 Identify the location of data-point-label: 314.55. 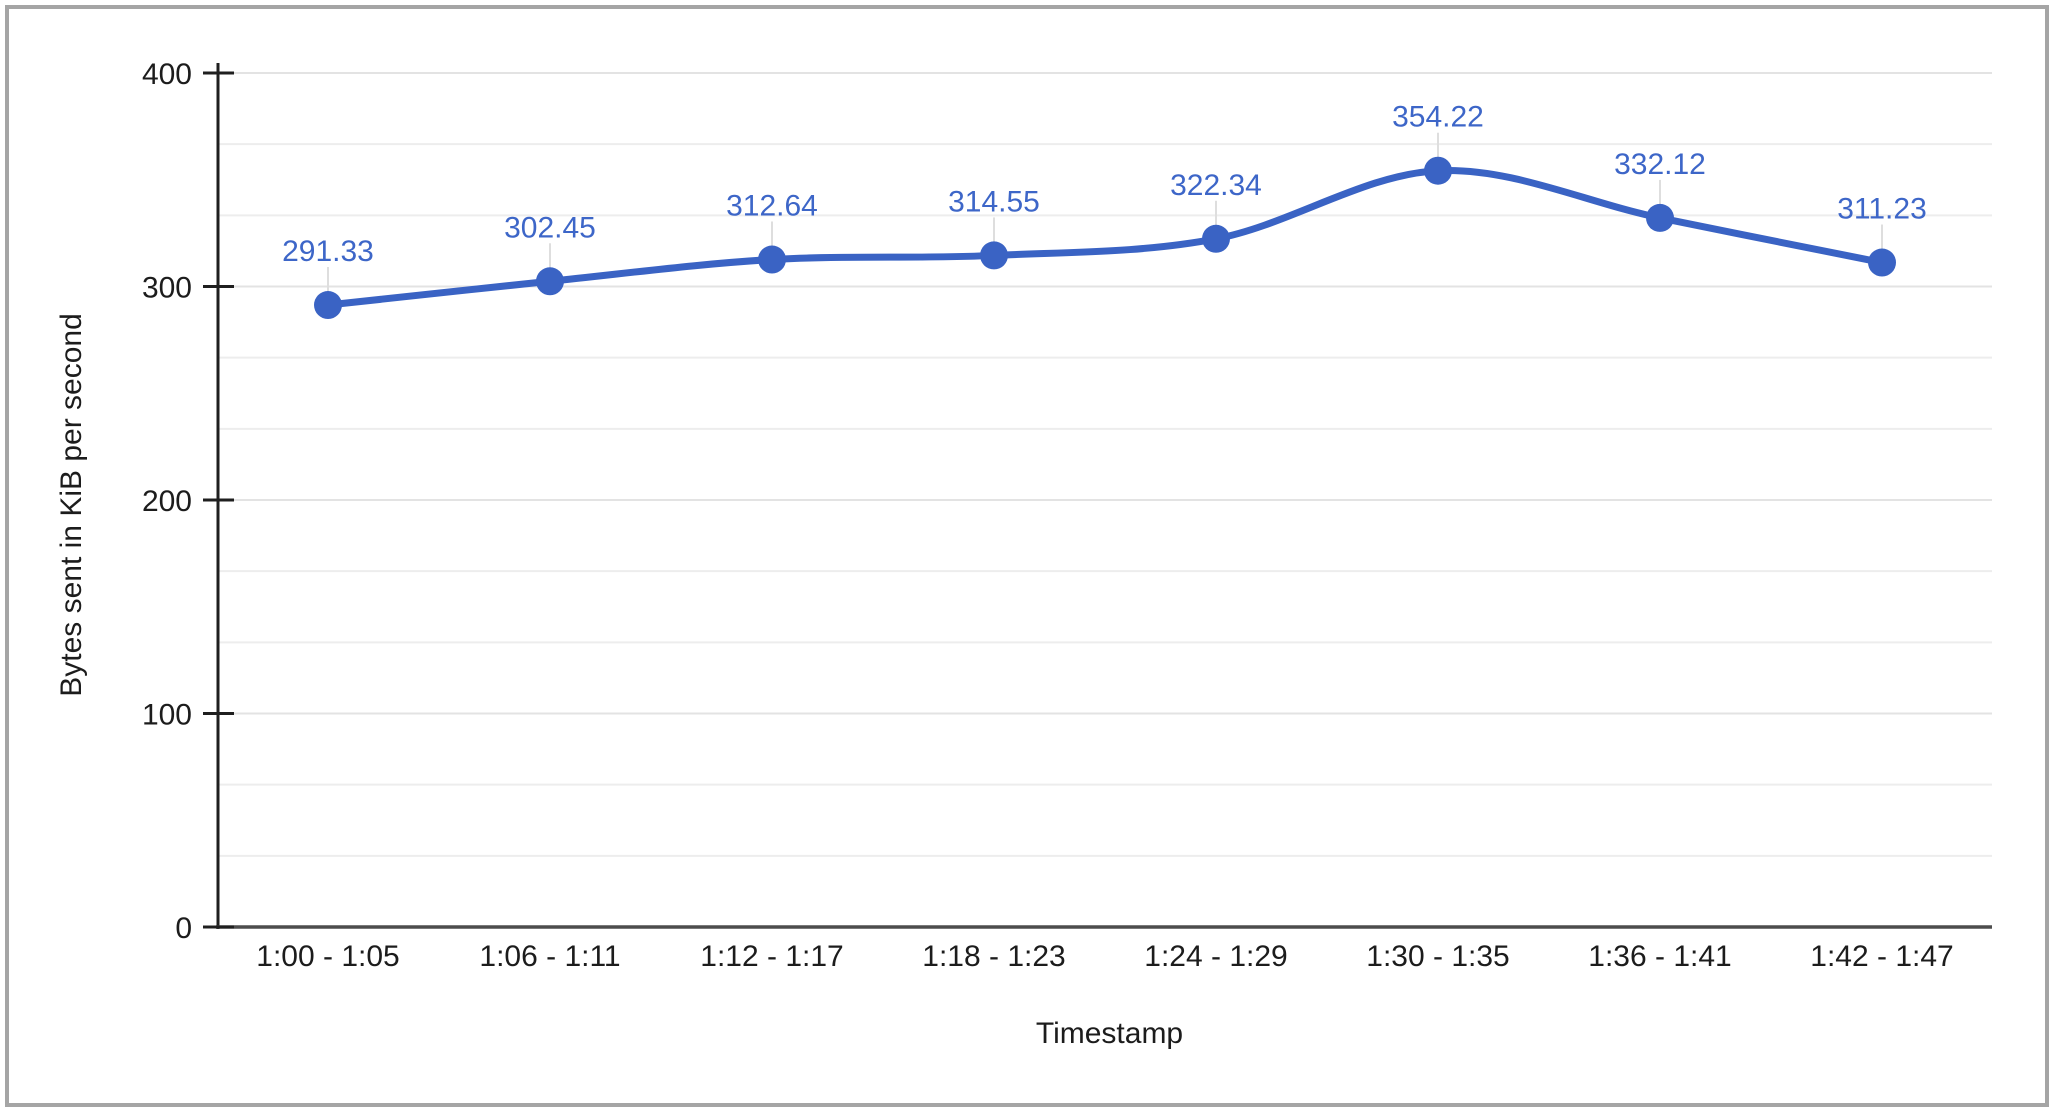
(994, 201).